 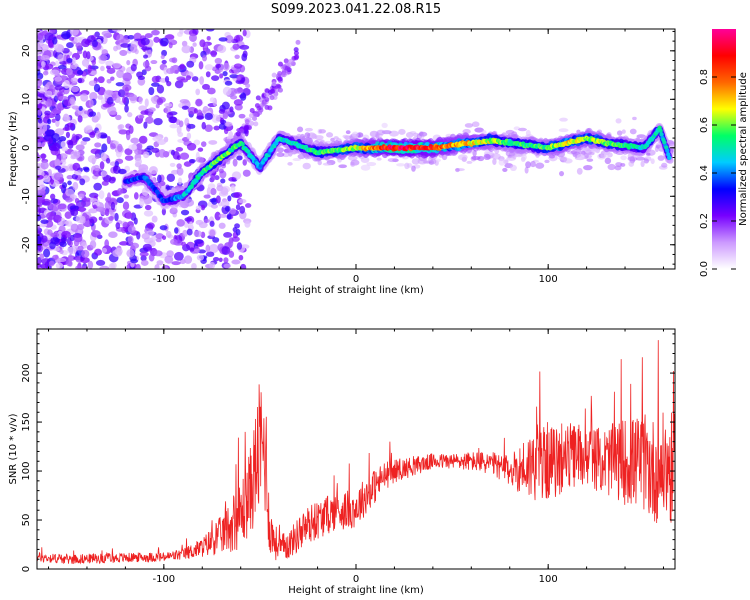 I want to click on ridge-core, so click(x=664, y=142).